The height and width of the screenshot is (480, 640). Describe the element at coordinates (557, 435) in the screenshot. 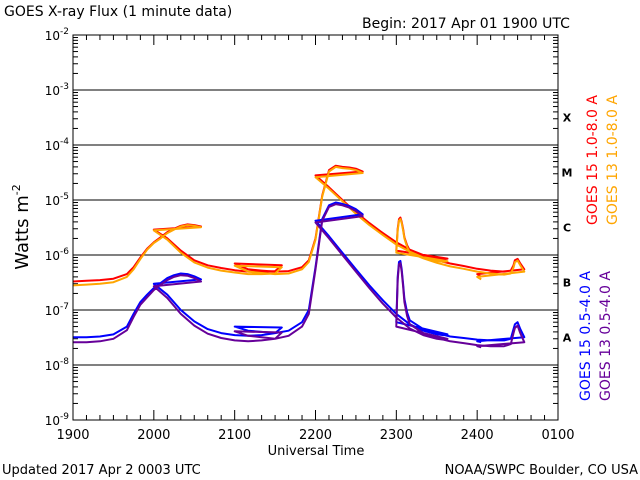

I see `x-tick-label: 0100` at that location.